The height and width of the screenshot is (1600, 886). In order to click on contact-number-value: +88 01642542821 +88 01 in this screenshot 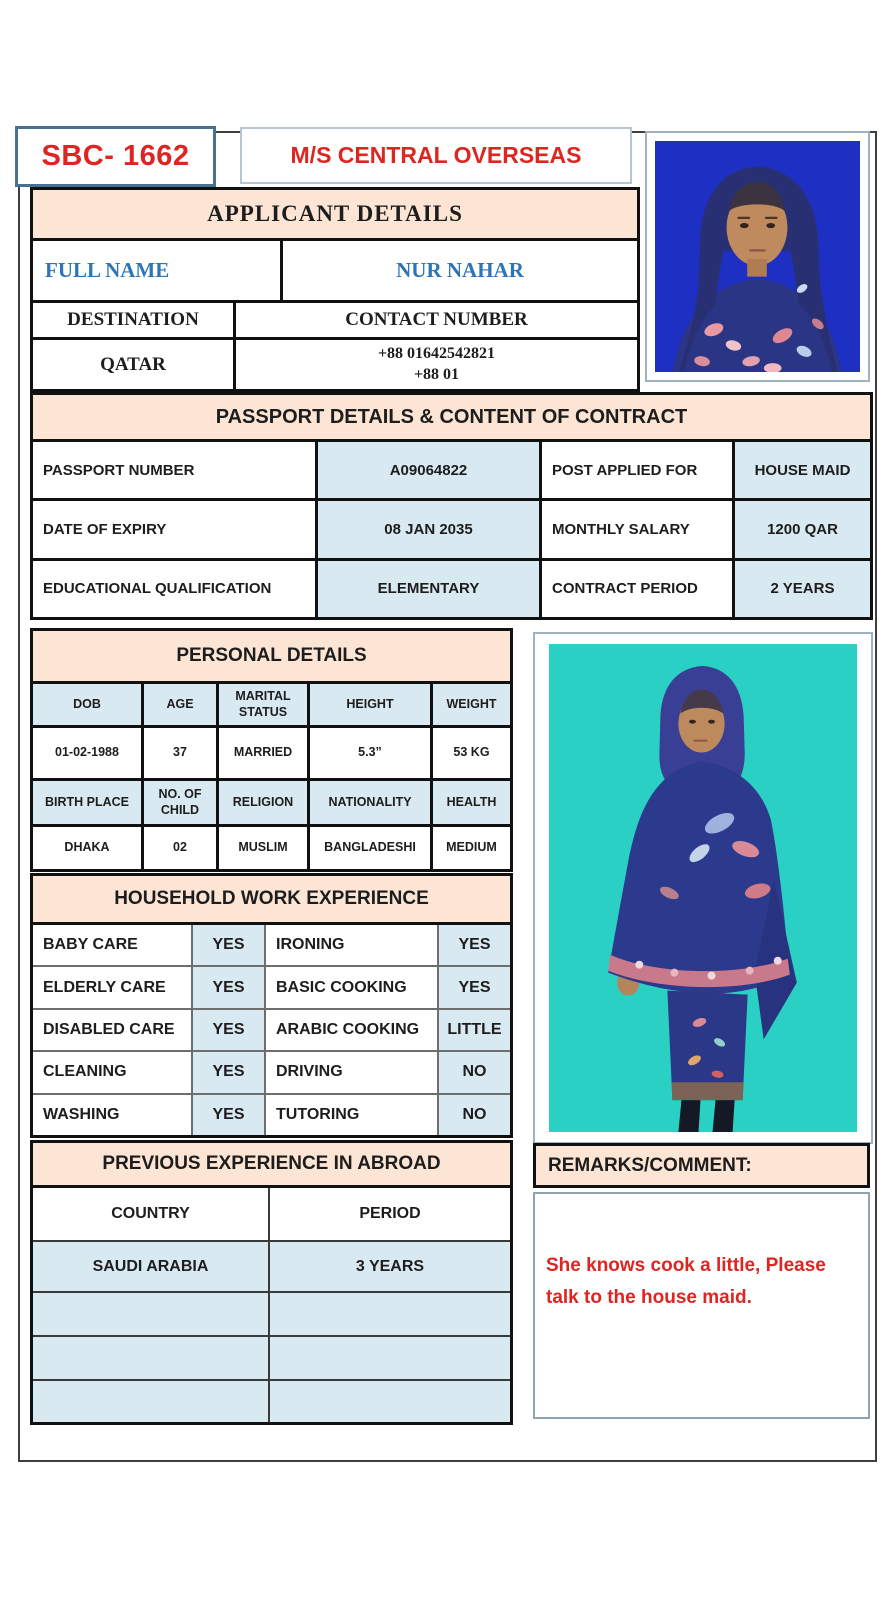, I will do `click(436, 364)`.